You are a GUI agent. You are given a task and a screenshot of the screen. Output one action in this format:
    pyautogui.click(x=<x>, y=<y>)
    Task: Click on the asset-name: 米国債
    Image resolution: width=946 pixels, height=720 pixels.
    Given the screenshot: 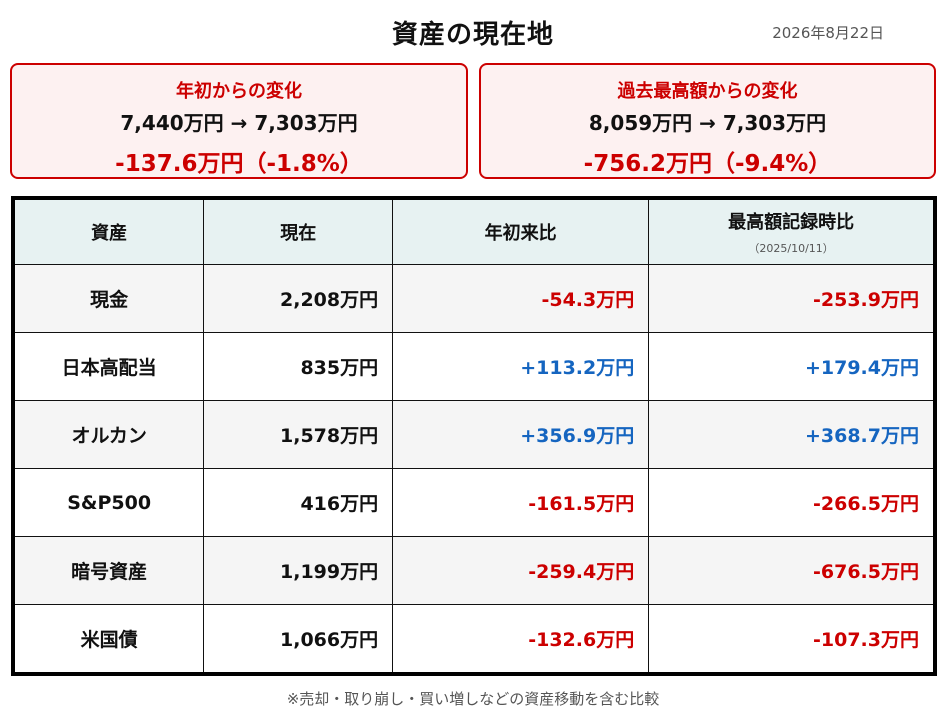 What is the action you would take?
    pyautogui.click(x=108, y=639)
    